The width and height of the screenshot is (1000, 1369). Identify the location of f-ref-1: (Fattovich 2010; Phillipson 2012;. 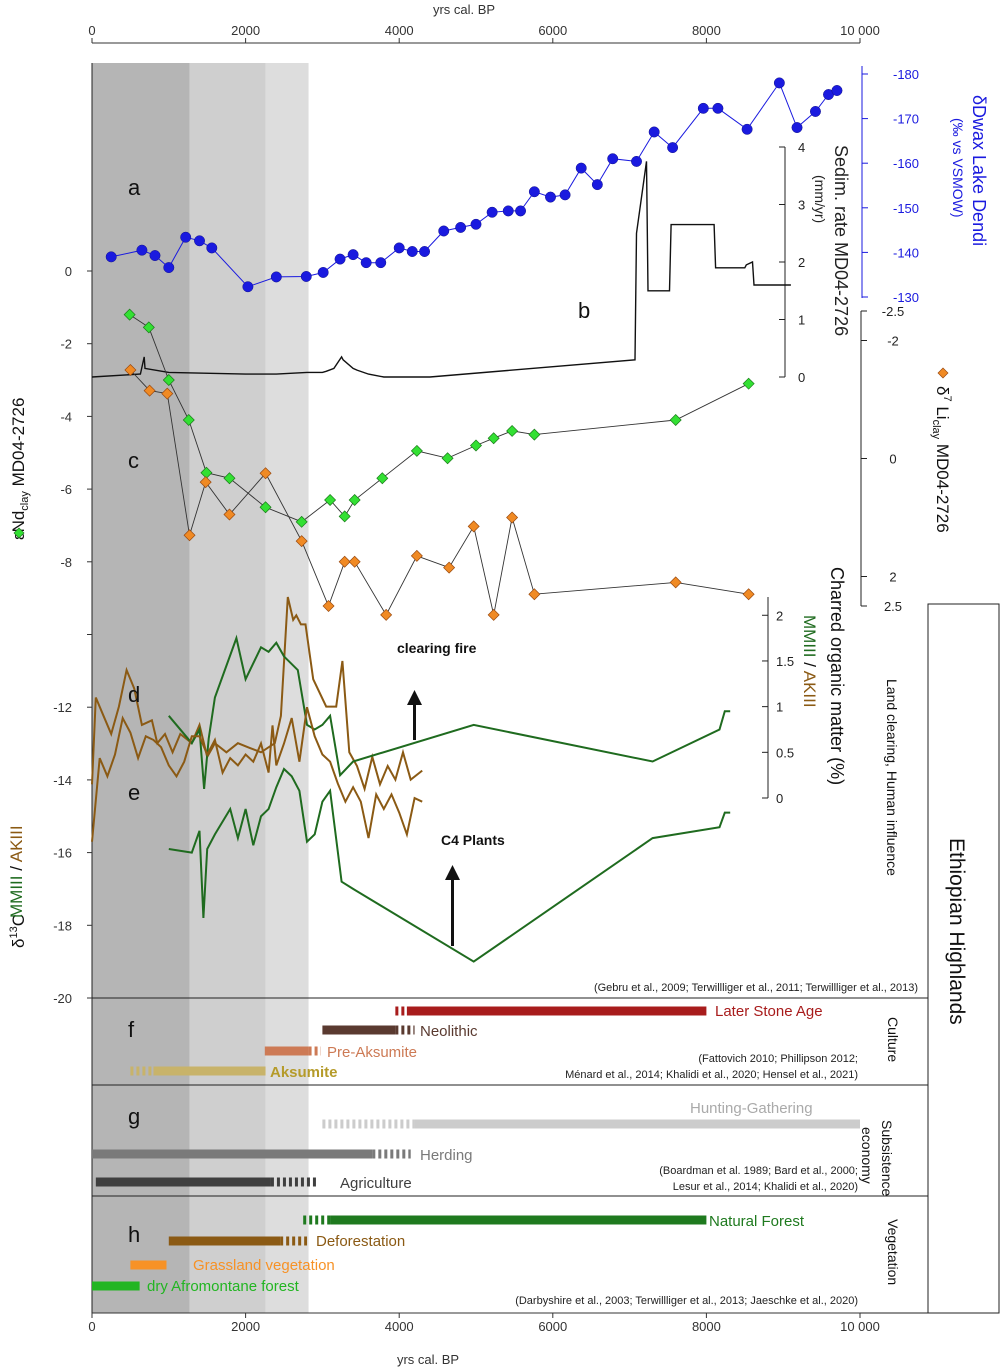
(778, 1059).